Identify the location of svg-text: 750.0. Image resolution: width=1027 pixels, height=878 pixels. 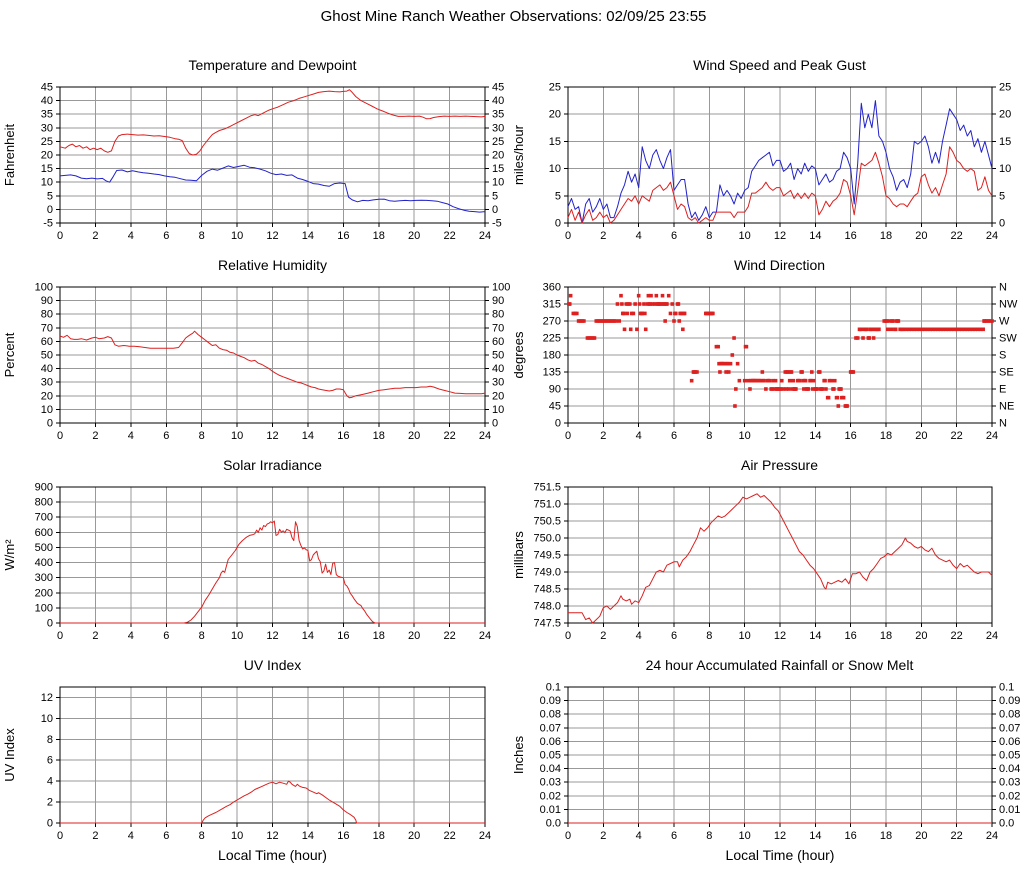
(547, 539).